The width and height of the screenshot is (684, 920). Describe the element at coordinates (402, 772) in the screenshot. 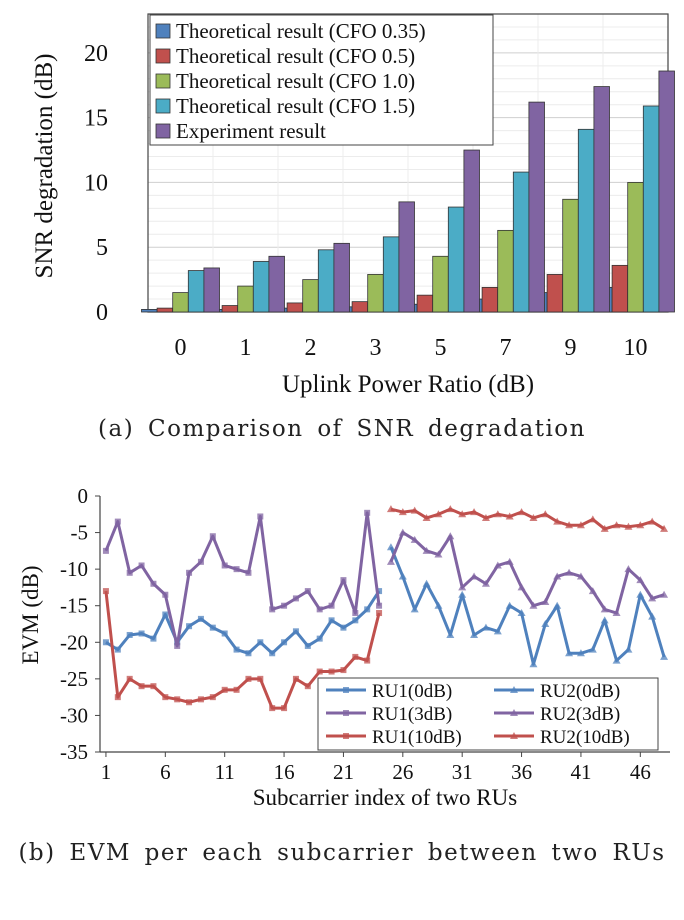

I see `x-tick-label: 26` at that location.